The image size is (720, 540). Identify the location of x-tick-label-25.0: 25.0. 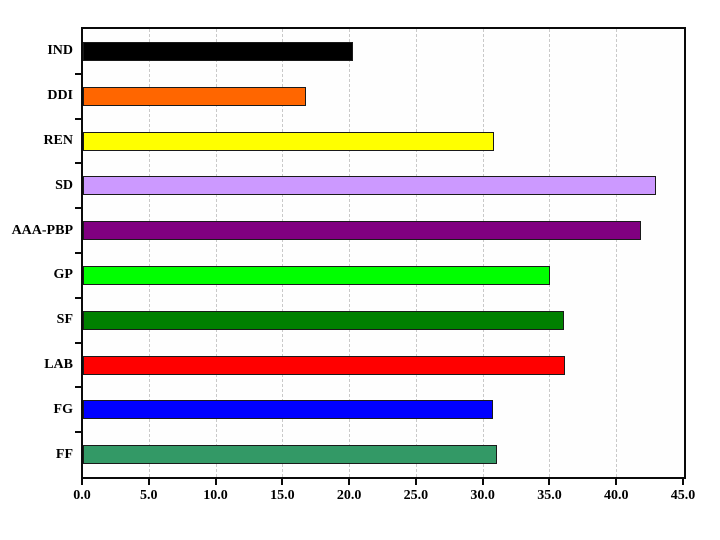
(416, 495).